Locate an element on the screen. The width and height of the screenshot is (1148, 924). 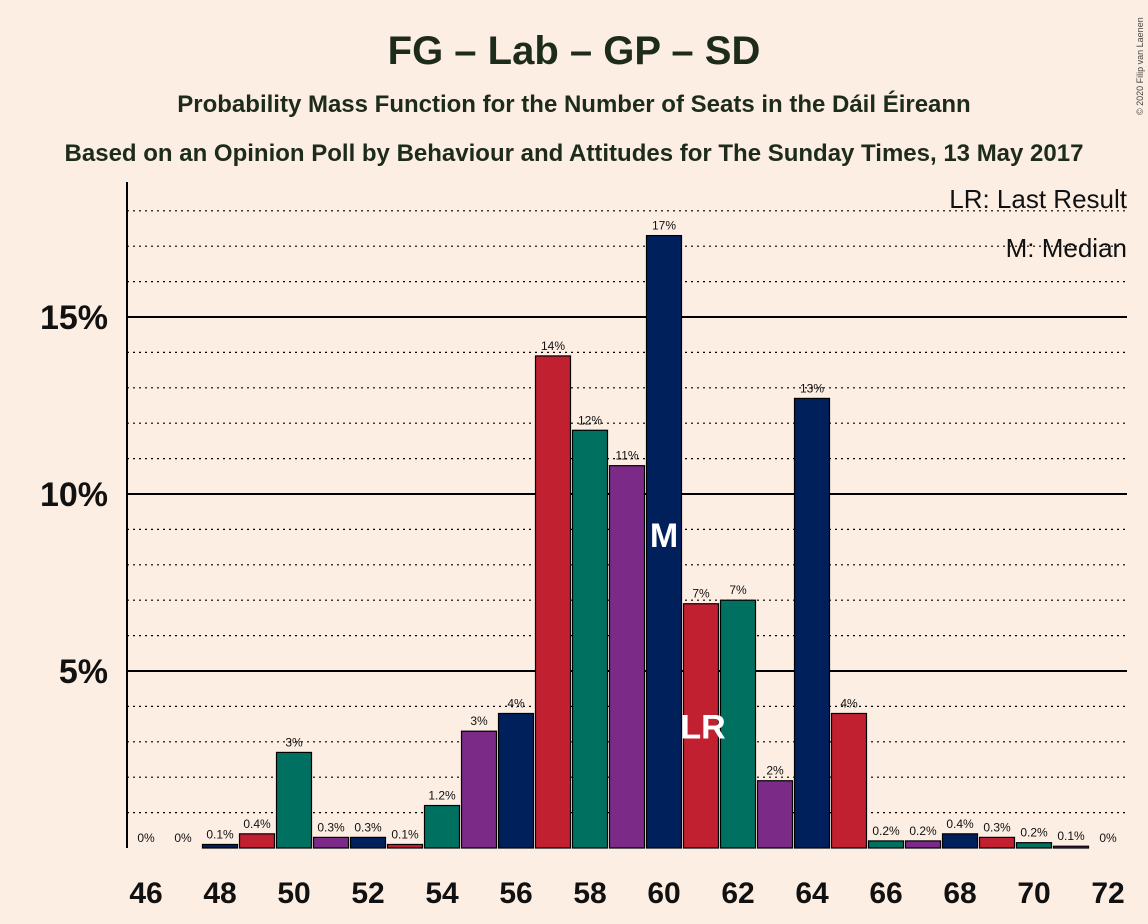
data-label-69: 0.3% is located at coordinates (997, 827).